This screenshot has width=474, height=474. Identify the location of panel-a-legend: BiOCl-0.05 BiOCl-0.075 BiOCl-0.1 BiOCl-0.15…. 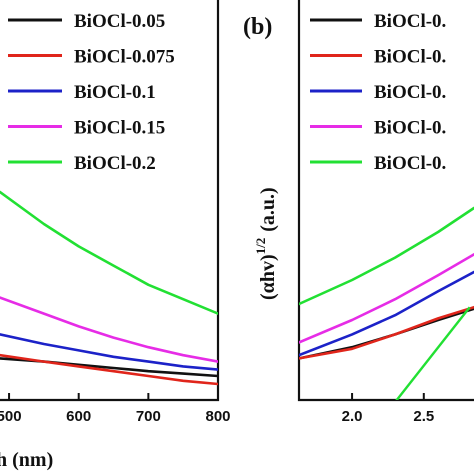
(91, 92).